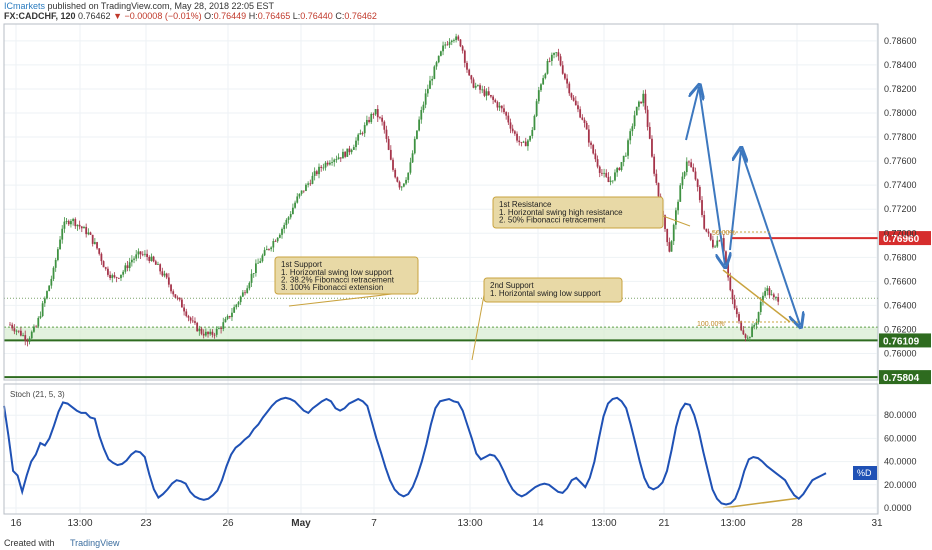  What do you see at coordinates (95, 543) in the screenshot?
I see `tradingview-logo: TradingView` at bounding box center [95, 543].